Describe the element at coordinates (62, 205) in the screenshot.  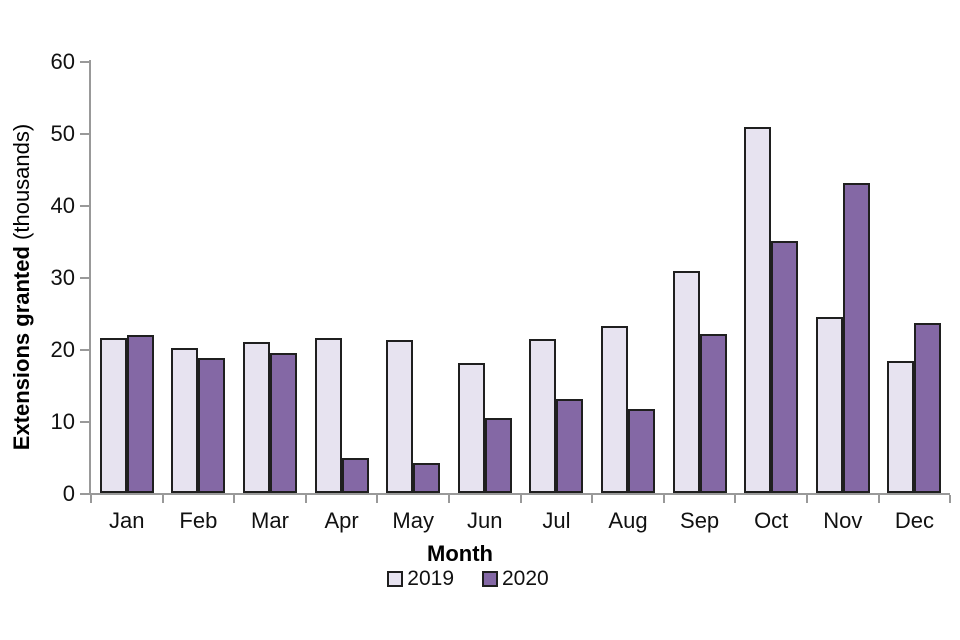
I see `y-tick-label-40: 40` at that location.